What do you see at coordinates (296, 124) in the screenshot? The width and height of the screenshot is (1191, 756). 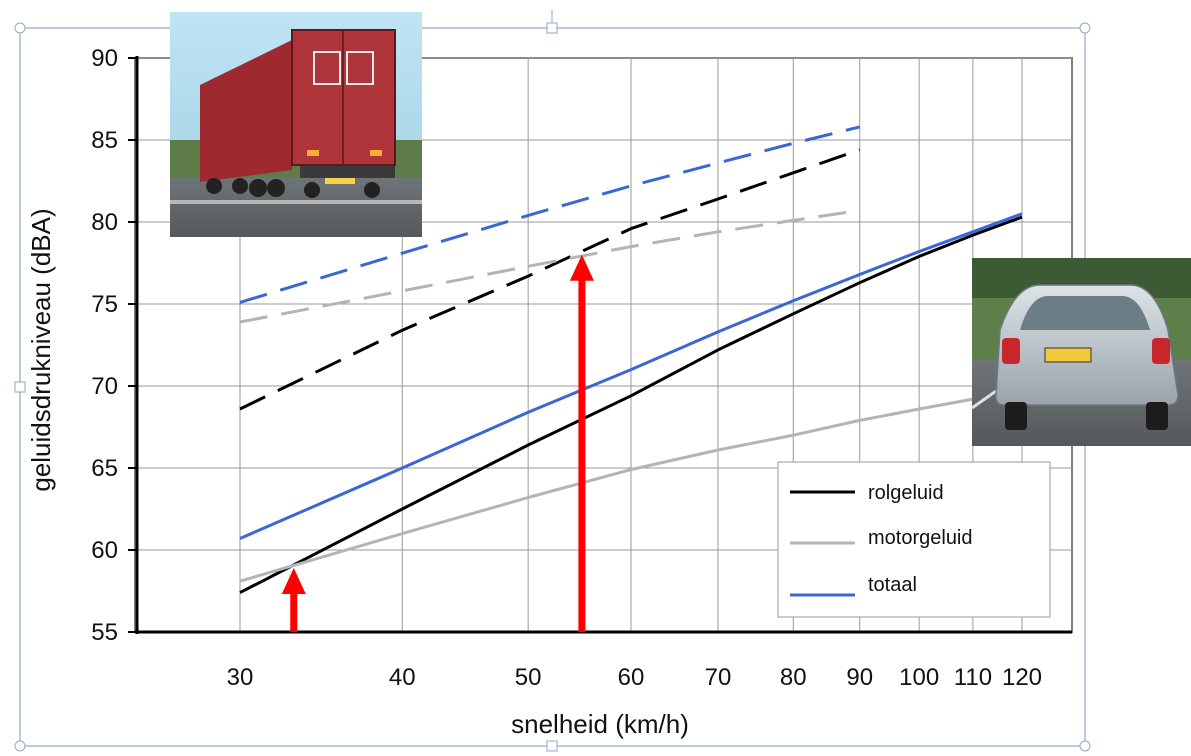 I see `truck-photo` at bounding box center [296, 124].